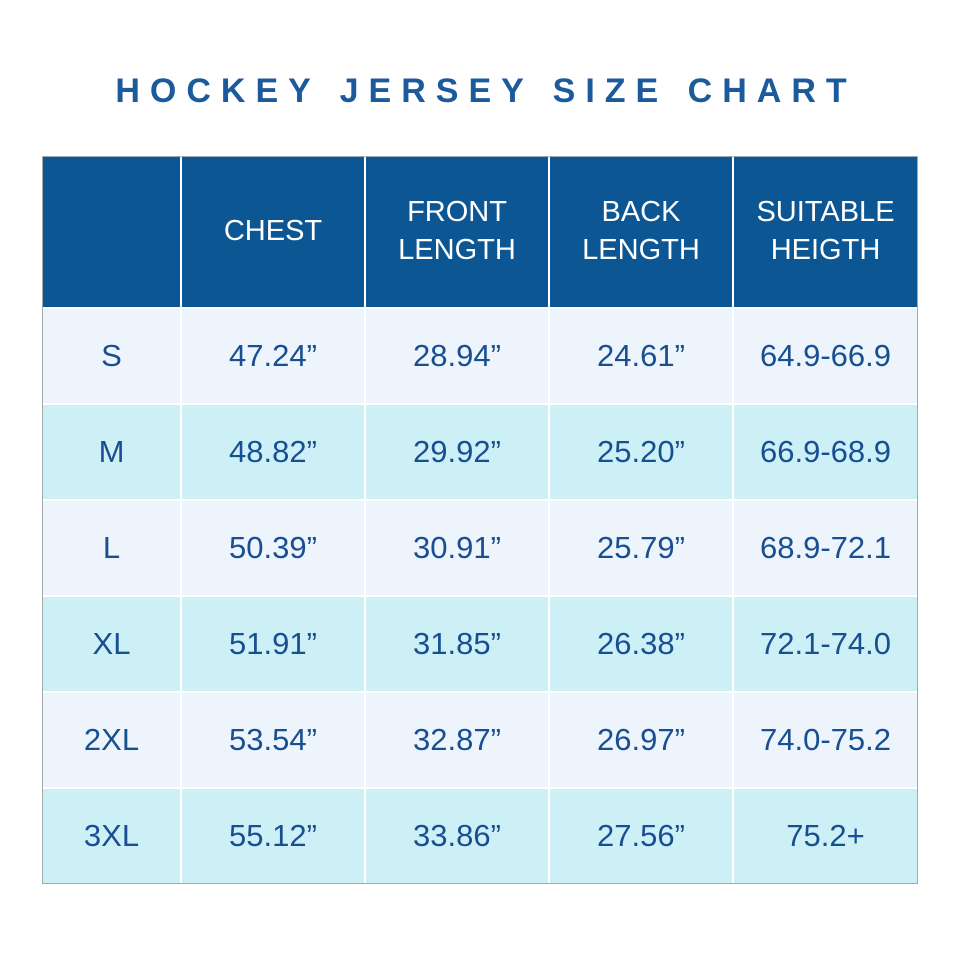 The width and height of the screenshot is (960, 960). Describe the element at coordinates (641, 644) in the screenshot. I see `back-length-value: 26.38”` at that location.